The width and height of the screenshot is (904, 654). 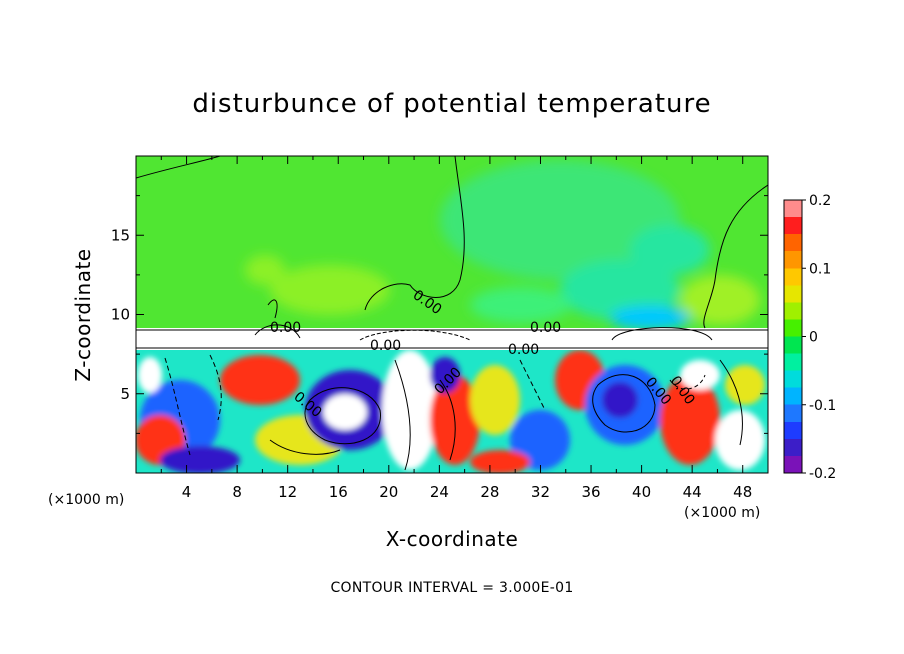 I want to click on colorbar-tick-label: -0.2, so click(x=822, y=474).